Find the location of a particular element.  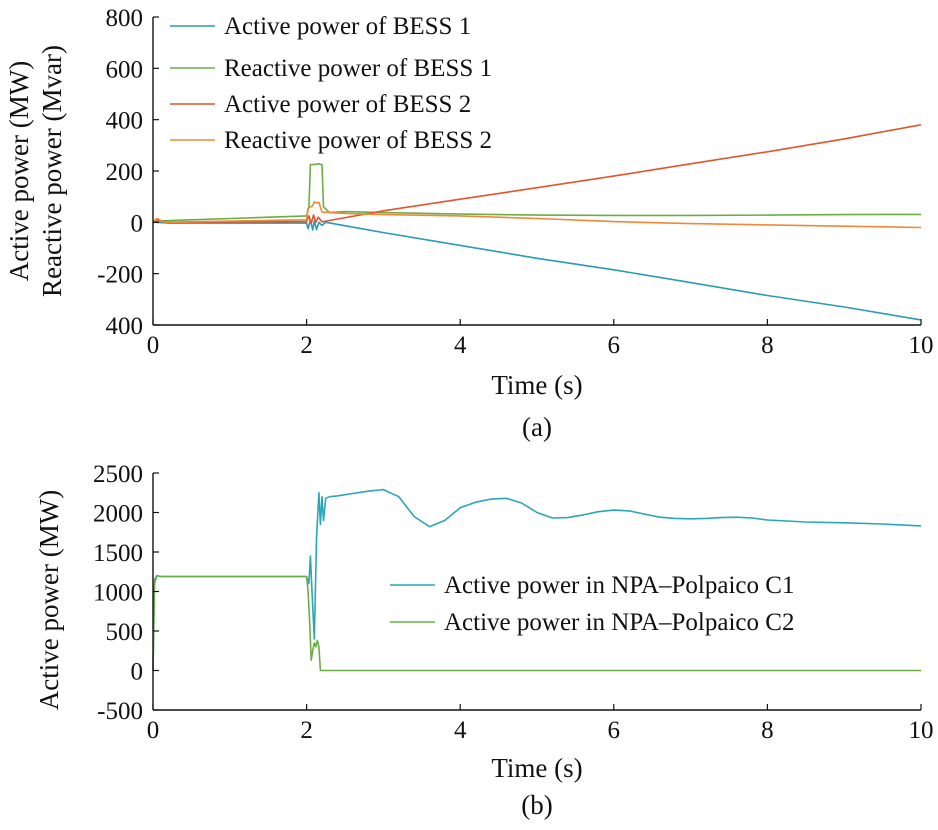

y-tick-label-b: 1500 is located at coordinates (118, 553).